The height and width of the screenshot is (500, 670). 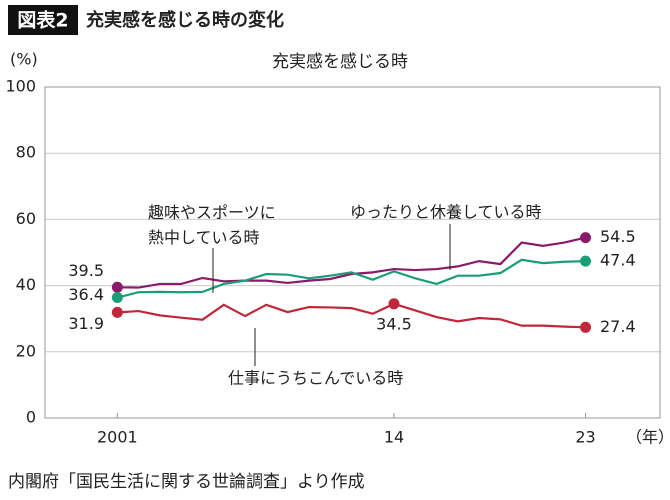 I want to click on value-label: 47.4, so click(x=618, y=260).